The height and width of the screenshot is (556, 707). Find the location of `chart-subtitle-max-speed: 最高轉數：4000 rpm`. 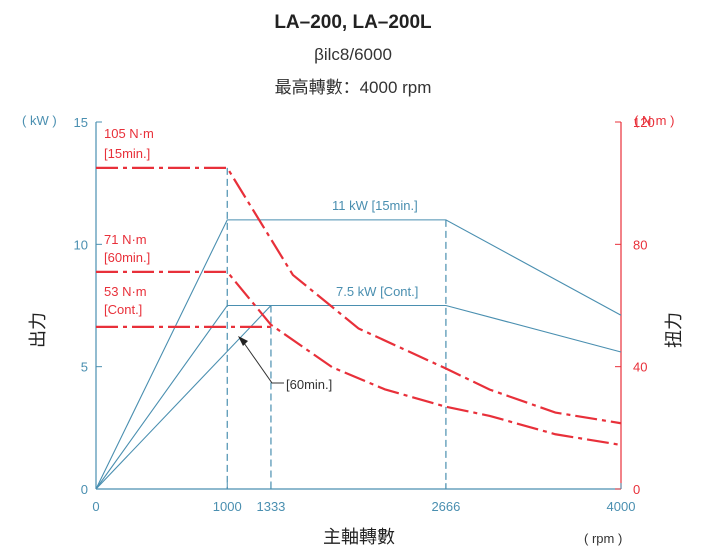

chart-subtitle-max-speed: 最高轉數：4000 rpm is located at coordinates (353, 87).